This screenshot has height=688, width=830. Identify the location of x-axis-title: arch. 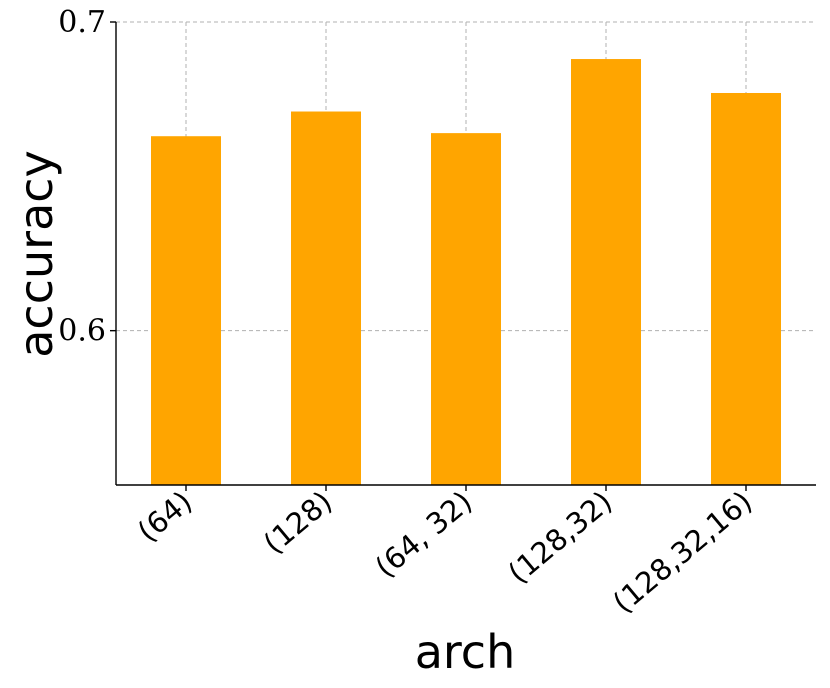
(465, 652).